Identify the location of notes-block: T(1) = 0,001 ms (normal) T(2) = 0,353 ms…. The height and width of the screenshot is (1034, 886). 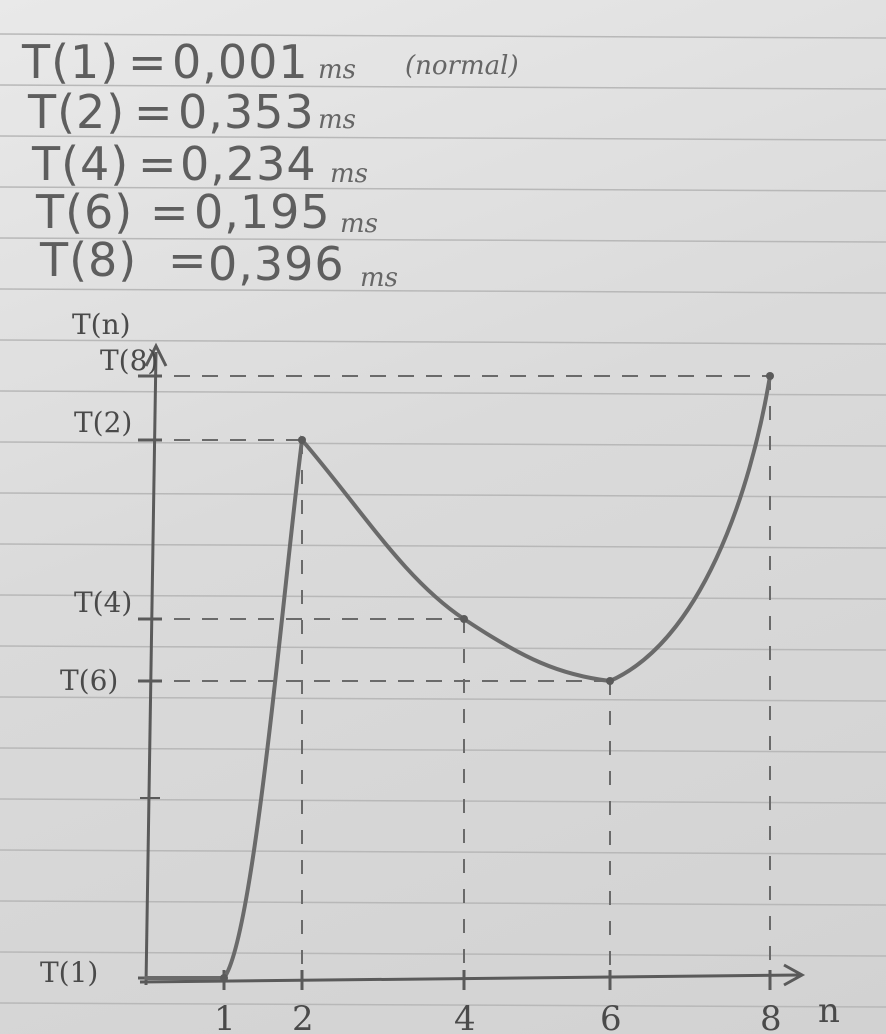
(270, 164).